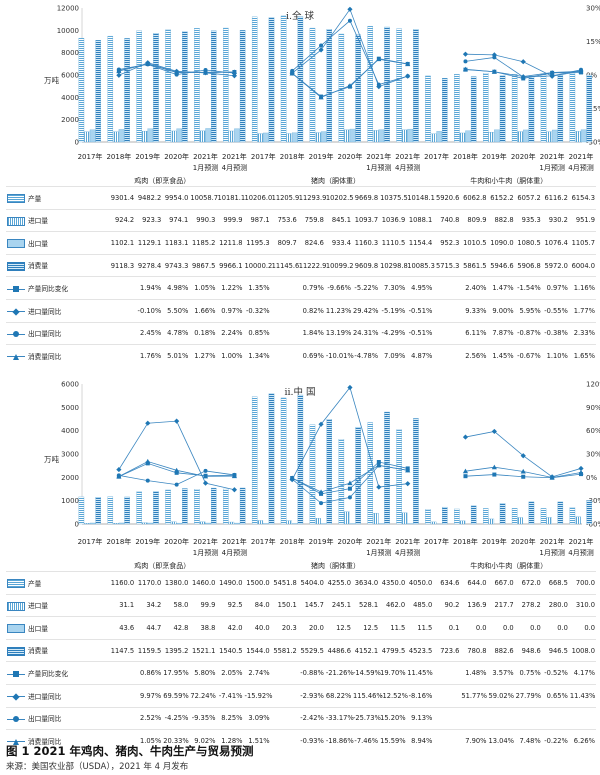  What do you see at coordinates (420, 243) in the screenshot?
I see `table-cell: 1154.4` at bounding box center [420, 243].